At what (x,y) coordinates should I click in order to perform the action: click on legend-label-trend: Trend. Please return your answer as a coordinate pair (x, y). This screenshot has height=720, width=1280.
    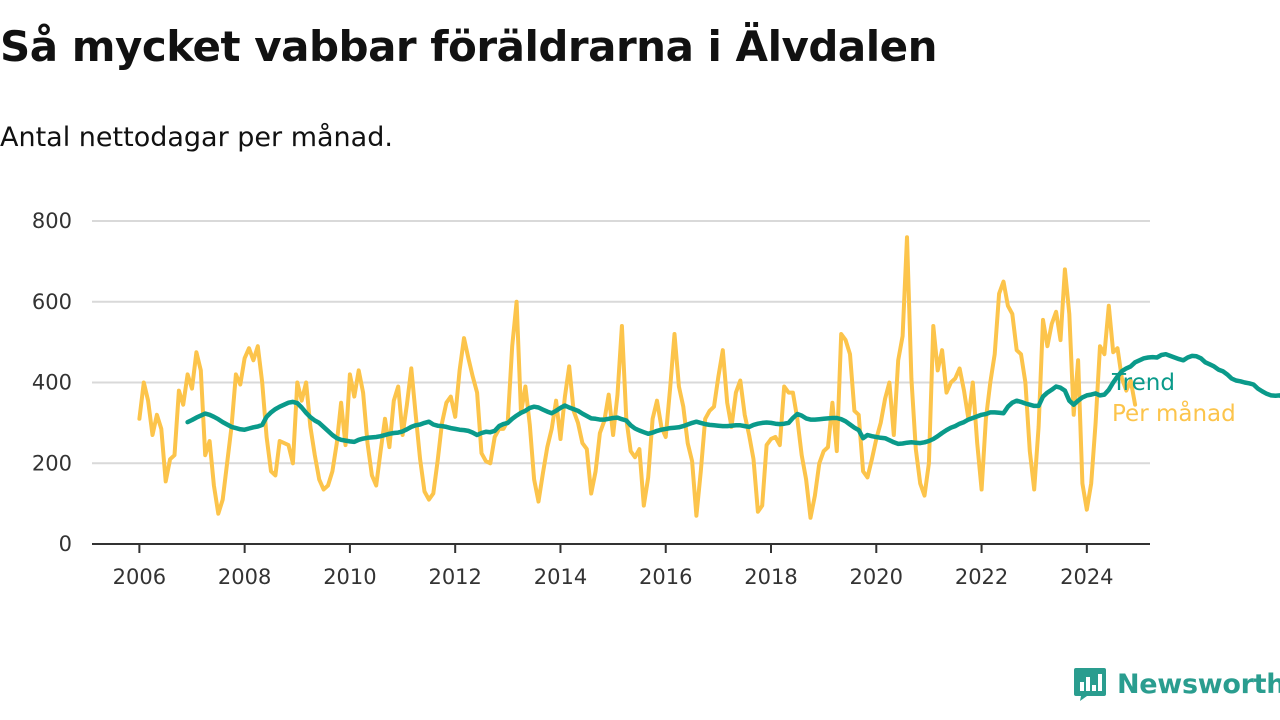
    Looking at the image, I should click on (1143, 383).